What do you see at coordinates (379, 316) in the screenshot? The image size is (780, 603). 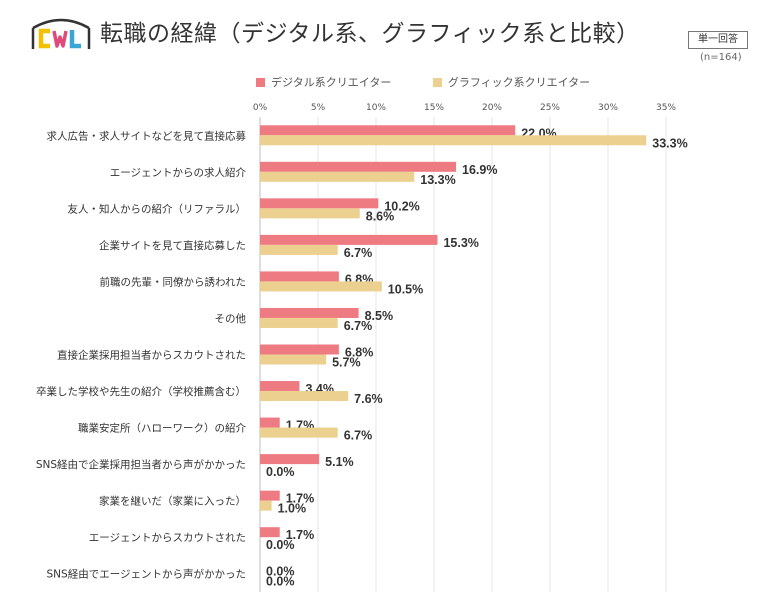 I see `data-label: 8.5%` at bounding box center [379, 316].